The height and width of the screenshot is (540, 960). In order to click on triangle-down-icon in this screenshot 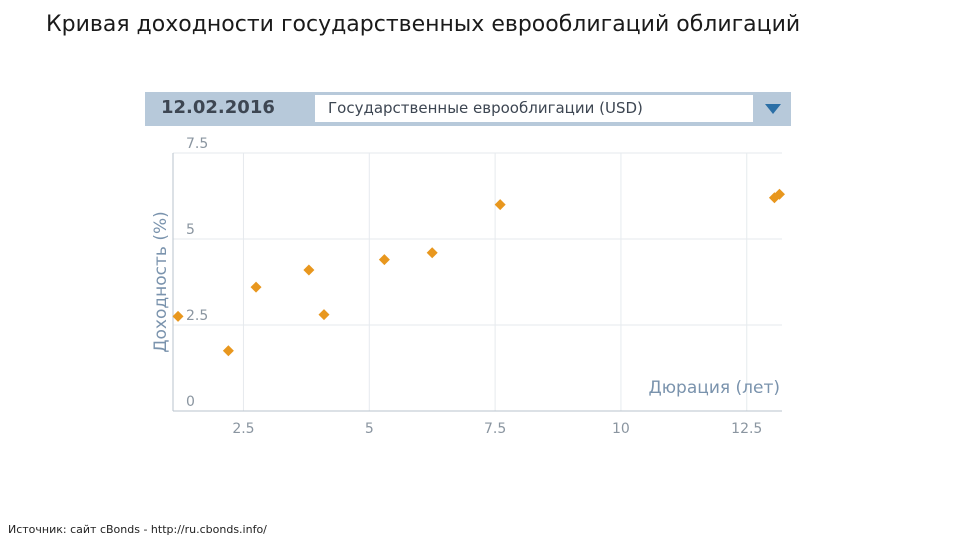, I will do `click(772, 109)`.